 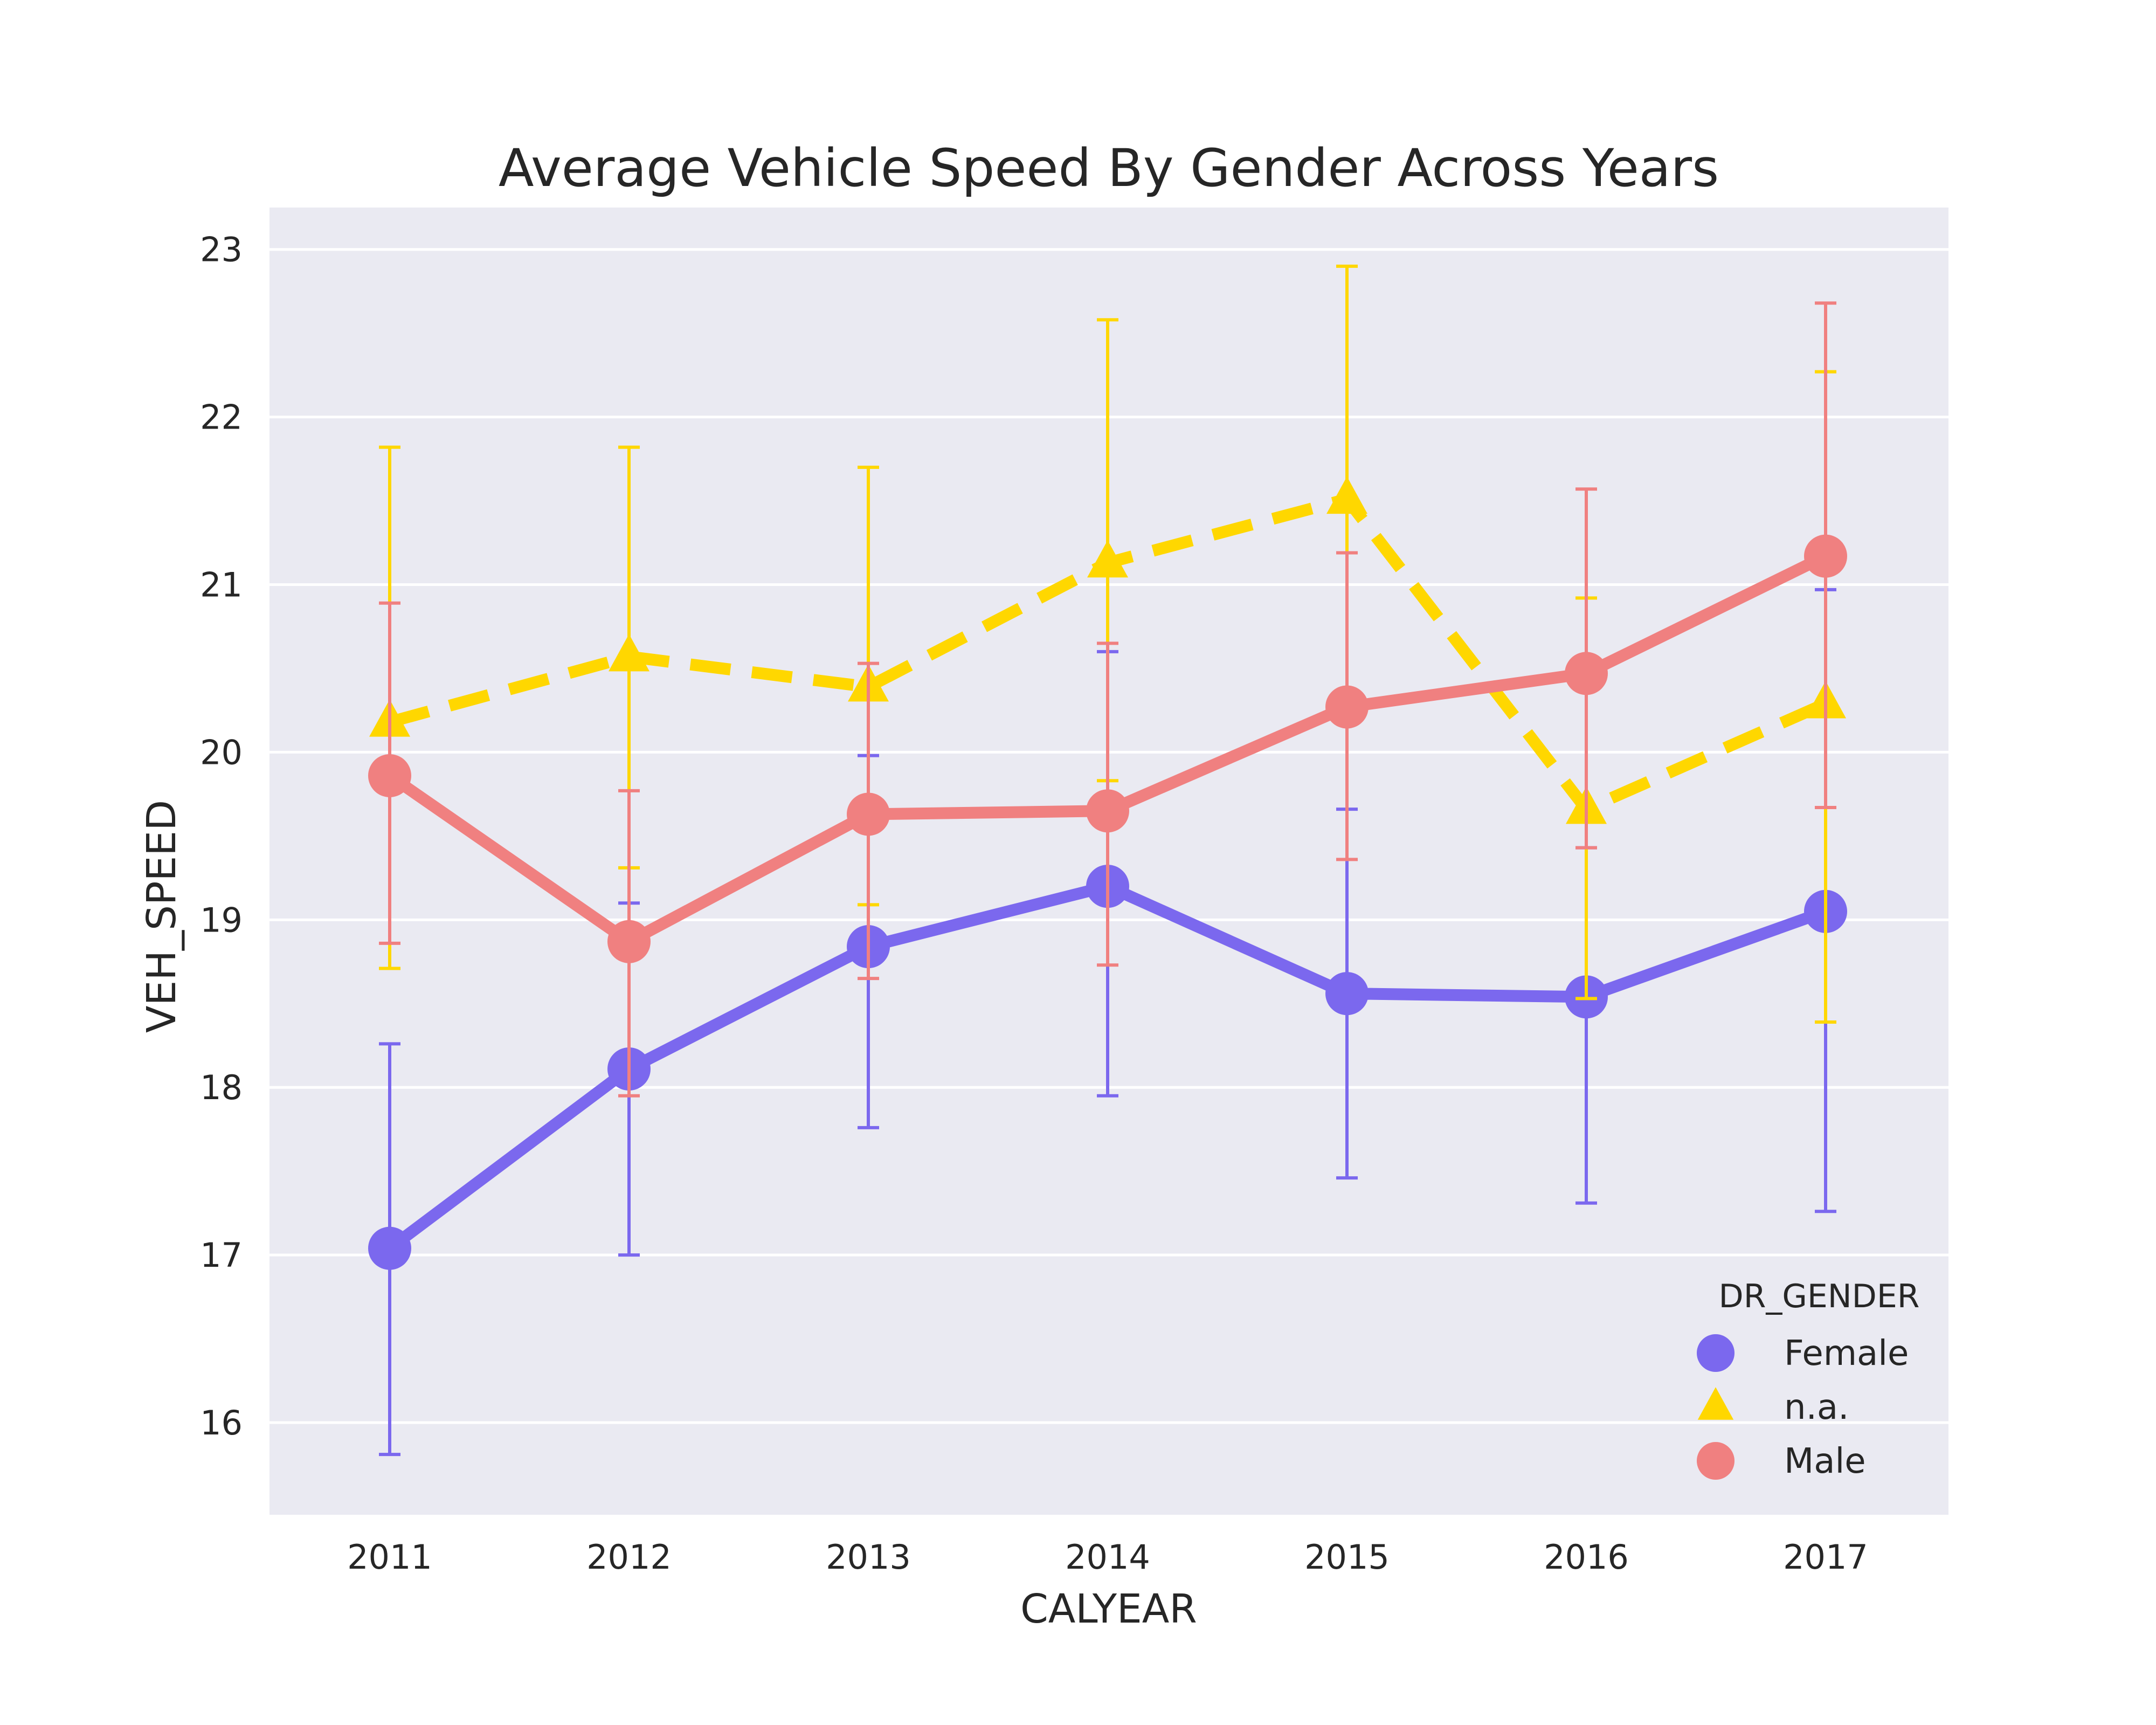 I want to click on y-tick-label: 20, so click(x=221, y=752).